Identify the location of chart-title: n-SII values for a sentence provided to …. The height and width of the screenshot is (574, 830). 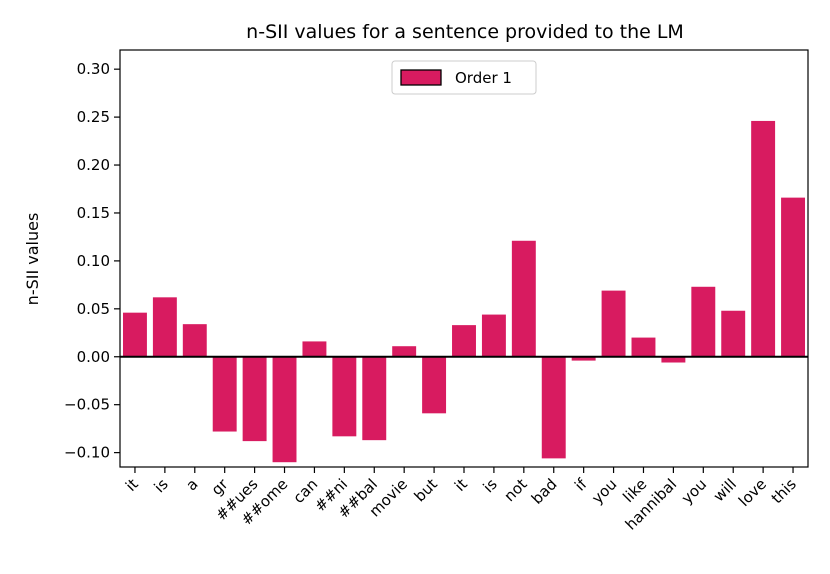
(465, 32).